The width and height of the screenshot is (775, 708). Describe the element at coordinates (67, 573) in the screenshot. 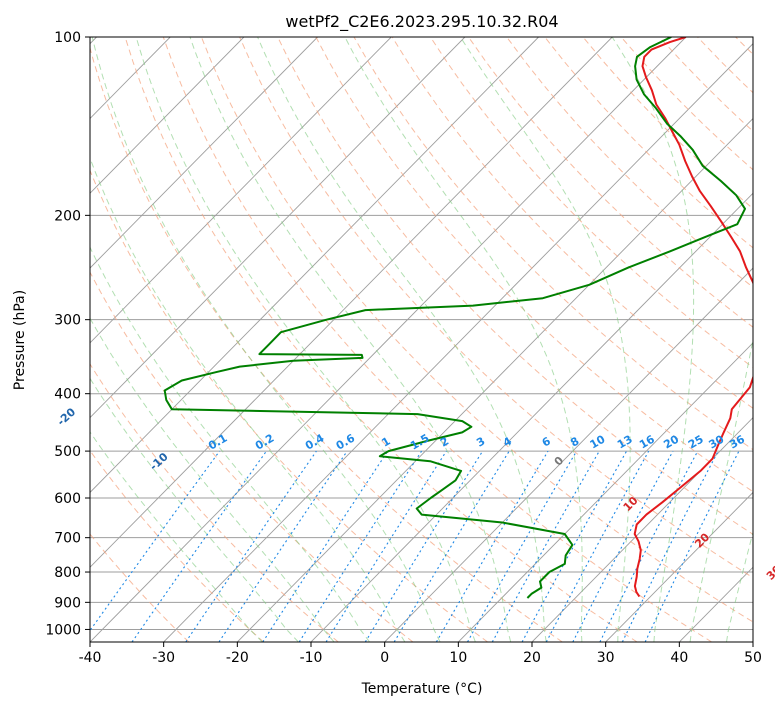

I see `y-tick-label: 800` at that location.